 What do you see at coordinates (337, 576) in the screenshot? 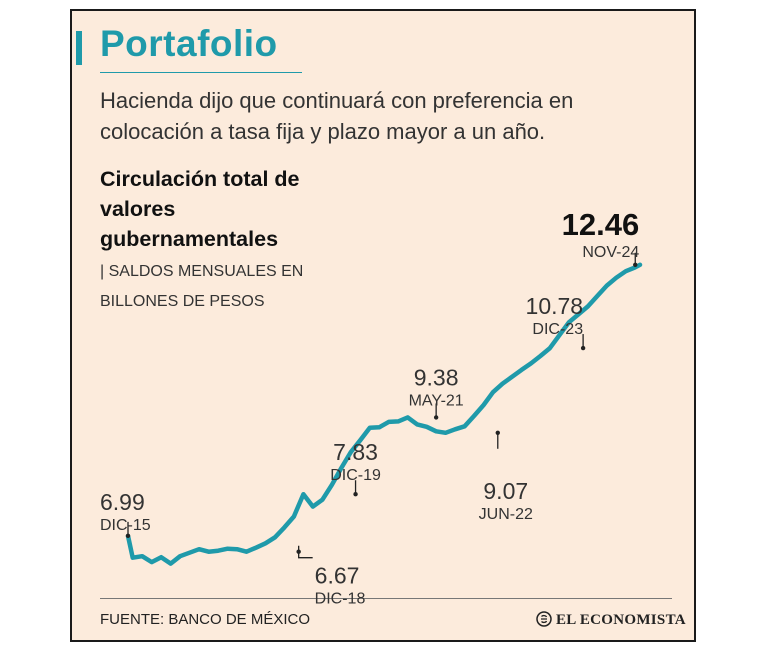
I see `annotation-value-label: 6.67` at bounding box center [337, 576].